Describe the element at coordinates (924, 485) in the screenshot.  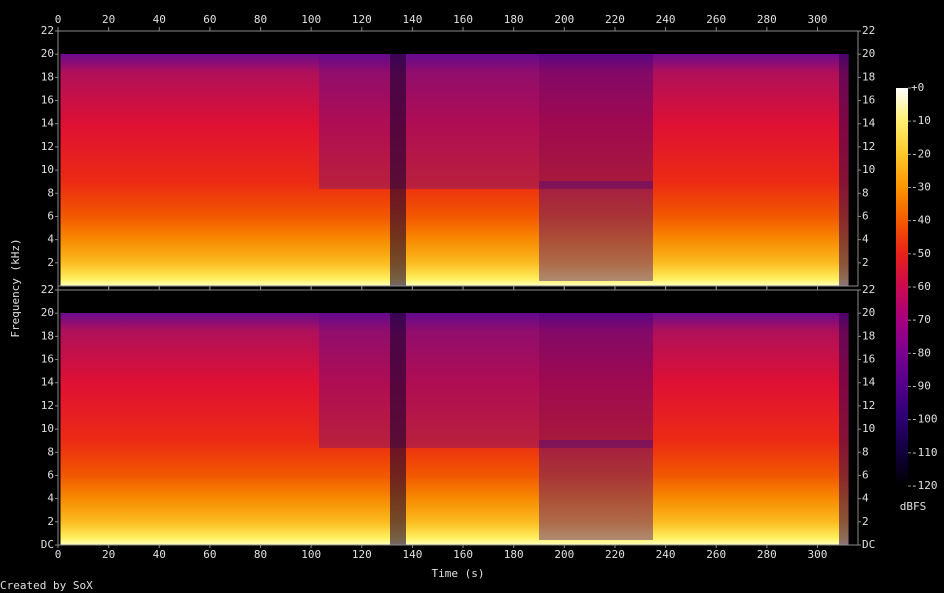
I see `colorbar-tick-label: -120` at that location.